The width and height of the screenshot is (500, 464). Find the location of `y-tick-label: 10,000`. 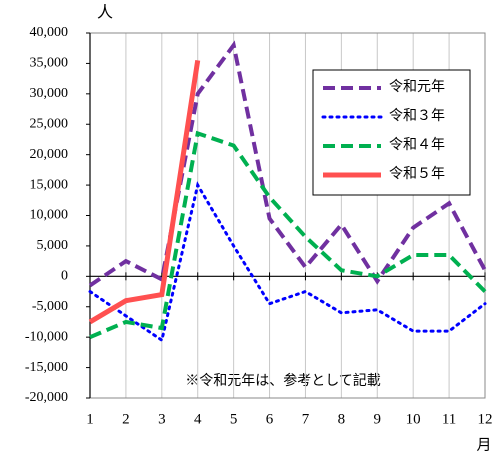

y-tick-label: 10,000 is located at coordinates (49, 215).